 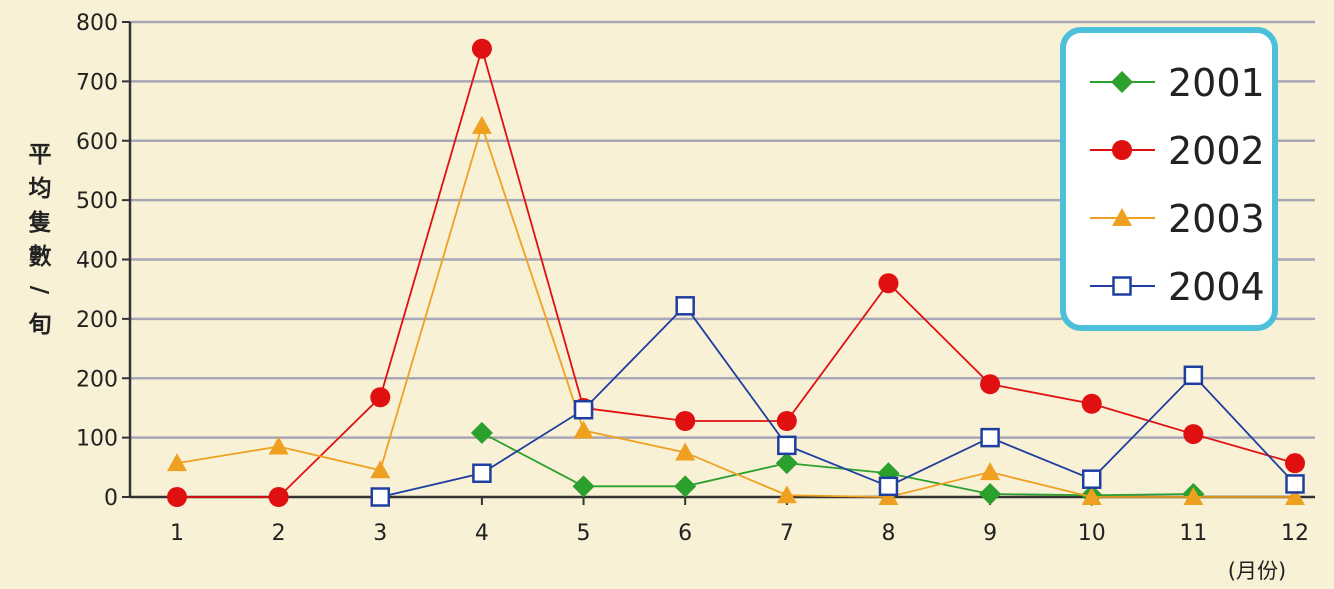 I want to click on legend-label: 2002, so click(x=1216, y=151).